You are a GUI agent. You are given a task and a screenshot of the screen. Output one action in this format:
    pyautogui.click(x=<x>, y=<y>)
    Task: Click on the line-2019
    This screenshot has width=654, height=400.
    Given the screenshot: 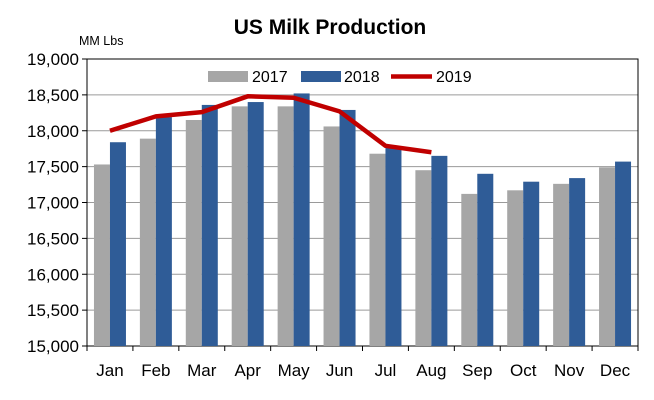 What is the action you would take?
    pyautogui.click(x=270, y=124)
    